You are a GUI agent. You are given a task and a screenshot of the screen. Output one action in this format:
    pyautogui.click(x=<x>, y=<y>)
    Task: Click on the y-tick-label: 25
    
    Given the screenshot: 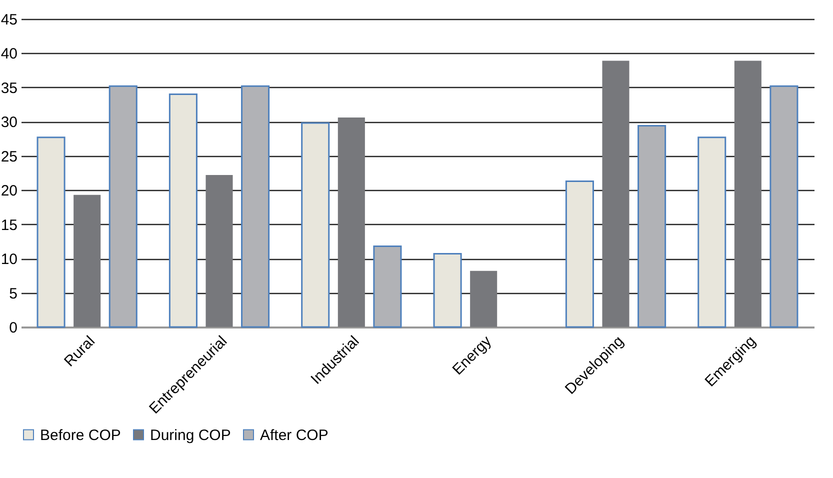 What is the action you would take?
    pyautogui.click(x=9, y=157)
    